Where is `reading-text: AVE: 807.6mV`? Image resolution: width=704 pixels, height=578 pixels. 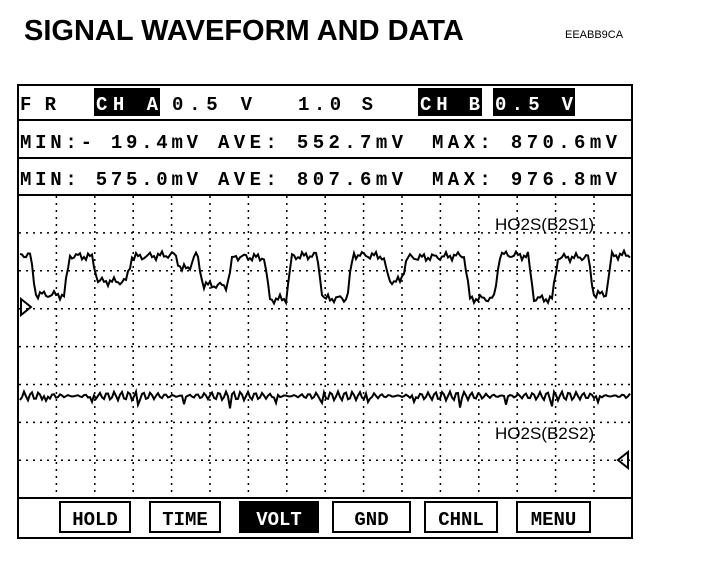
reading-text: AVE: 807.6mV is located at coordinates (311, 180).